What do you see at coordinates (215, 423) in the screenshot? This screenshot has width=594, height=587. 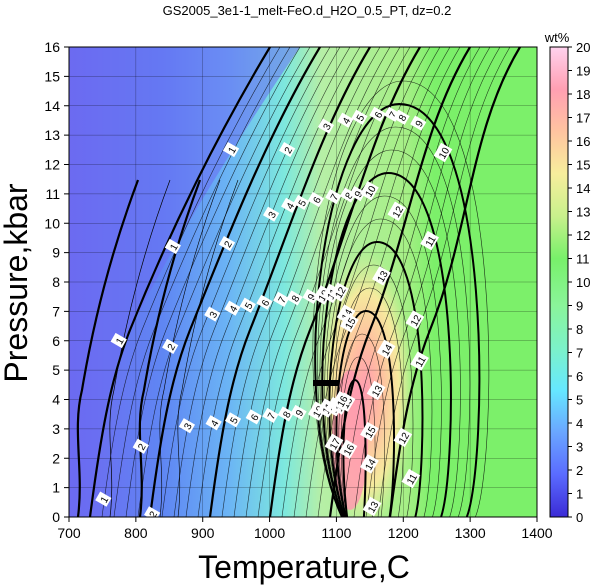 I see `contour-label-text: 4` at bounding box center [215, 423].